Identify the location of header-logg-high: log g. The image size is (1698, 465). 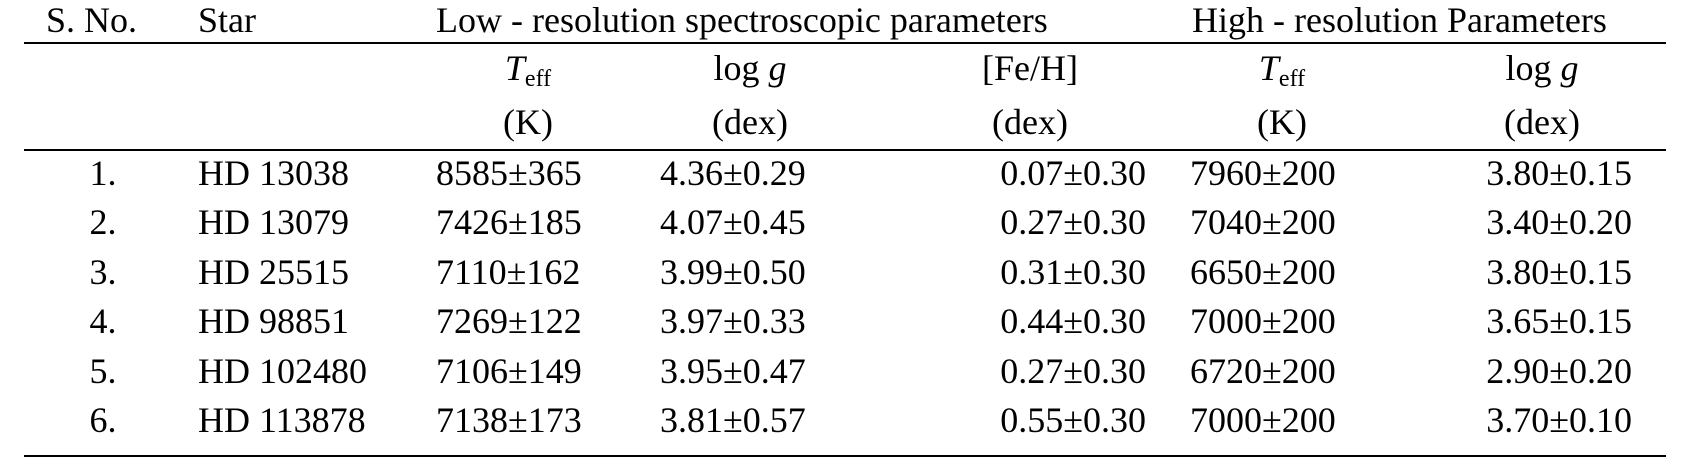
(1541, 68).